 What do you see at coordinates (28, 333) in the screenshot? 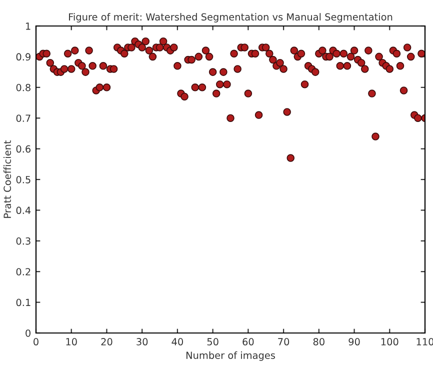
I see `y-tick-label: 0` at bounding box center [28, 333].